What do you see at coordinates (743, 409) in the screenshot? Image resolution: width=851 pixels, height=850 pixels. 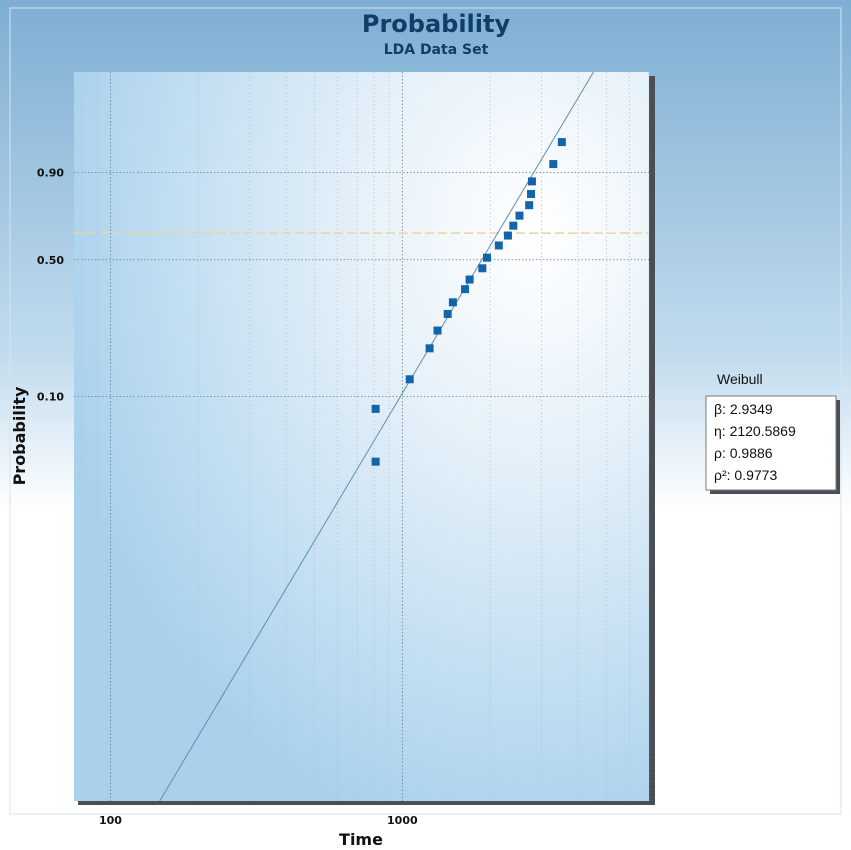 I see `legend-beta: β: 2.9349` at bounding box center [743, 409].